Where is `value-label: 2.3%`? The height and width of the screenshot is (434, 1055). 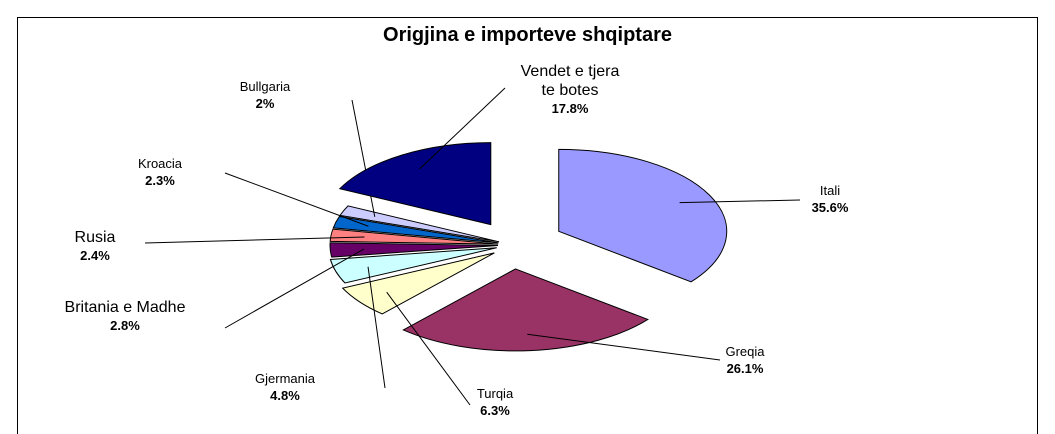
value-label: 2.3% is located at coordinates (160, 180).